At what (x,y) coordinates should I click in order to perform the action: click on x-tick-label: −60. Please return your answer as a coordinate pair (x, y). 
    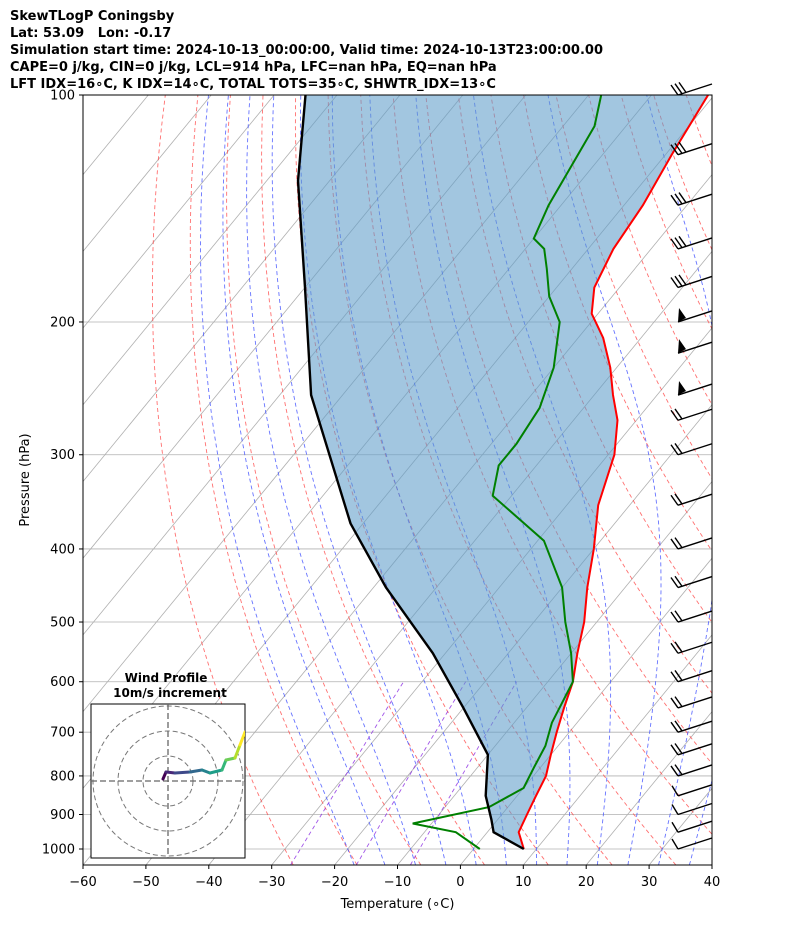
    Looking at the image, I should click on (82, 882).